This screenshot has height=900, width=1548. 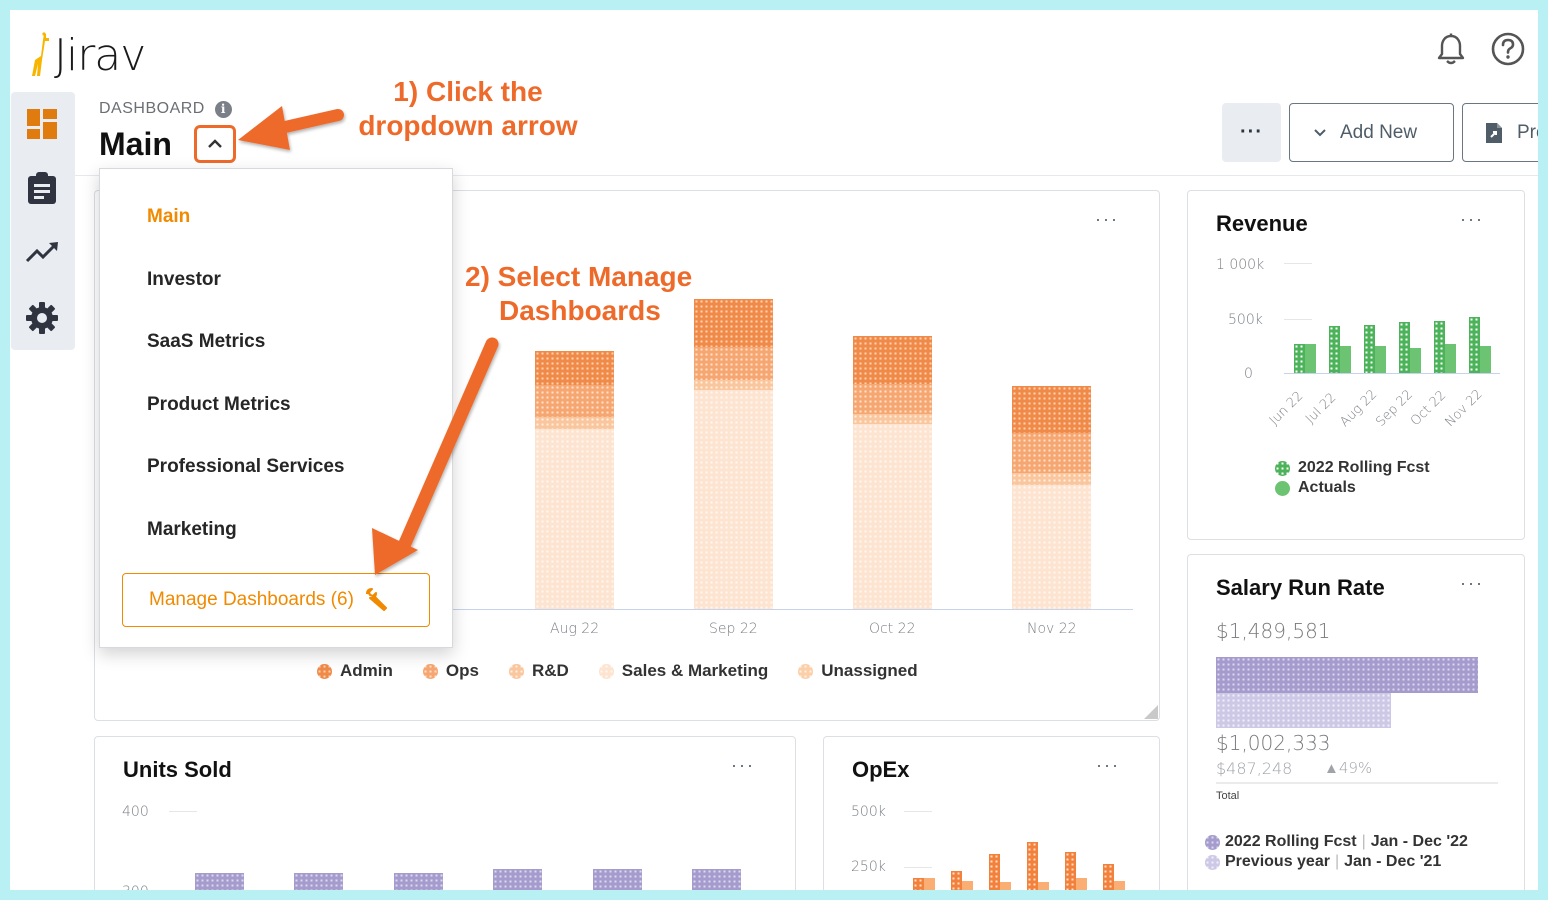 What do you see at coordinates (450, 671) in the screenshot?
I see `legend-ops: Ops` at bounding box center [450, 671].